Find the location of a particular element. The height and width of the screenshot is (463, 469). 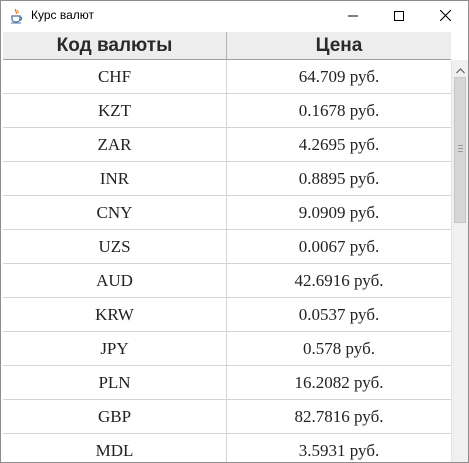

table-row: KRW 0.0537 руб. is located at coordinates (227, 315).